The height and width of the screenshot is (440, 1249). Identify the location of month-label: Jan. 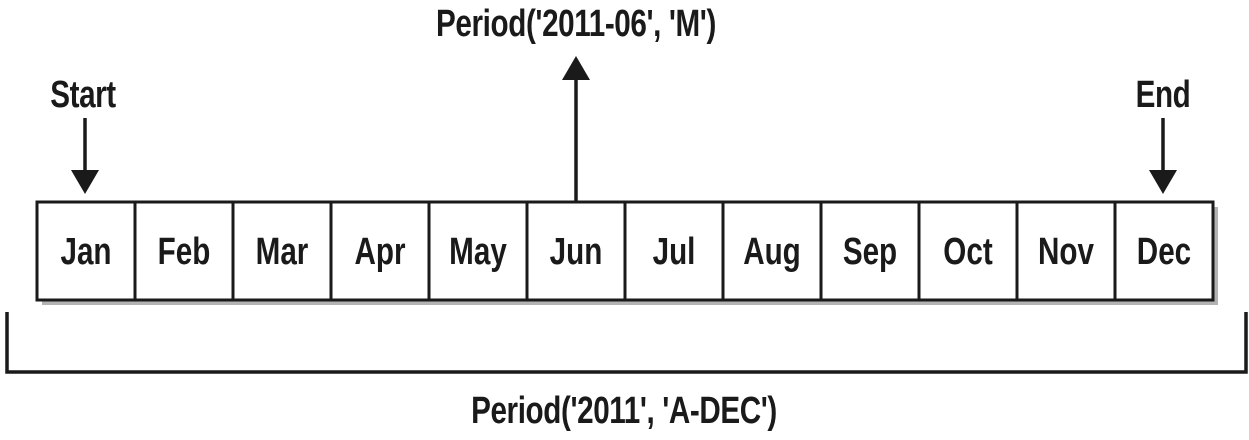
(85, 252).